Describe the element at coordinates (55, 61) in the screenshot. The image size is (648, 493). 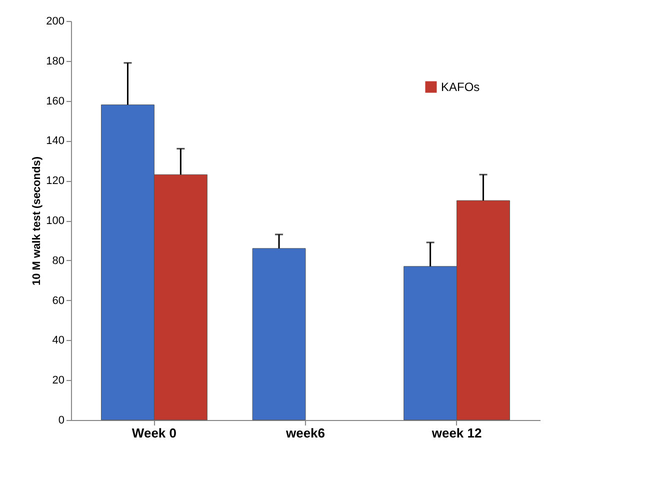
I see `y-tick-label: 180` at that location.